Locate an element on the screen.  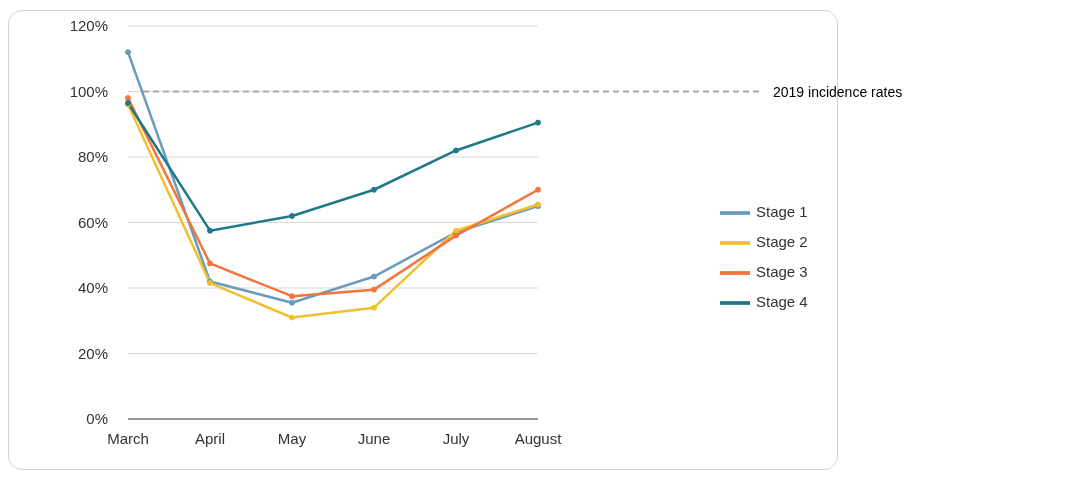
y-tick-label: 0% is located at coordinates (97, 419).